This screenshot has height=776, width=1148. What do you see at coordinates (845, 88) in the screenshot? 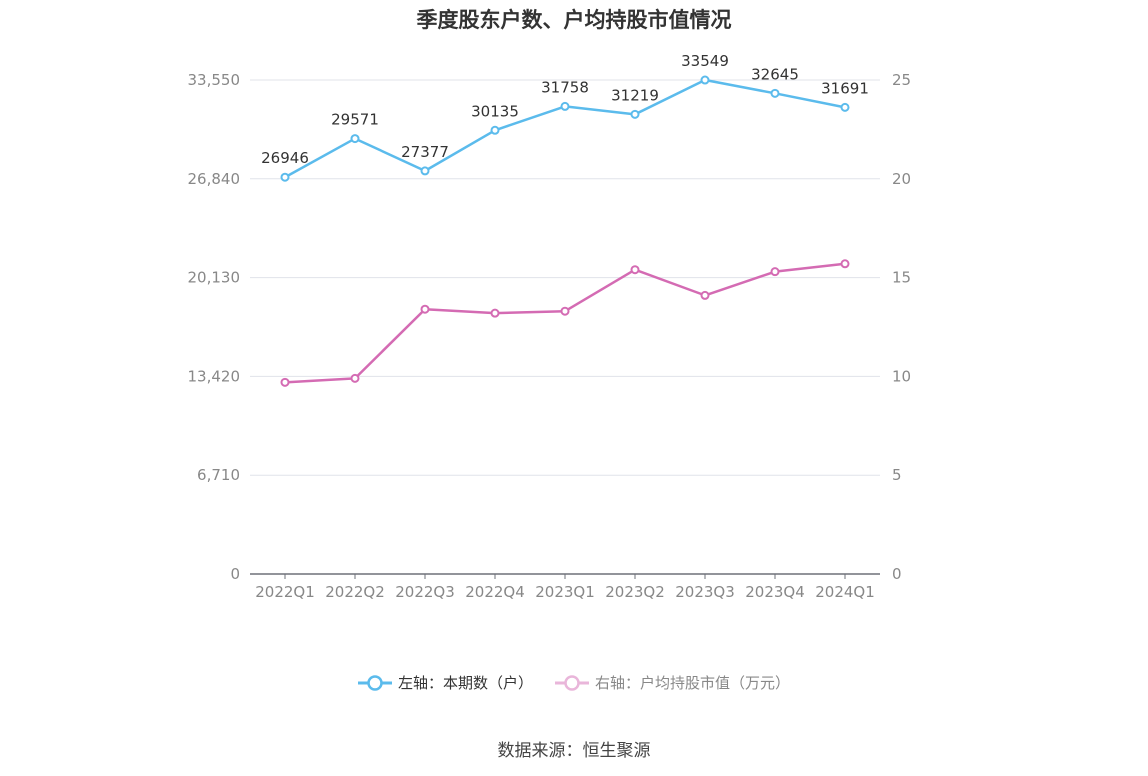
I see `data-label: 31691` at bounding box center [845, 88].